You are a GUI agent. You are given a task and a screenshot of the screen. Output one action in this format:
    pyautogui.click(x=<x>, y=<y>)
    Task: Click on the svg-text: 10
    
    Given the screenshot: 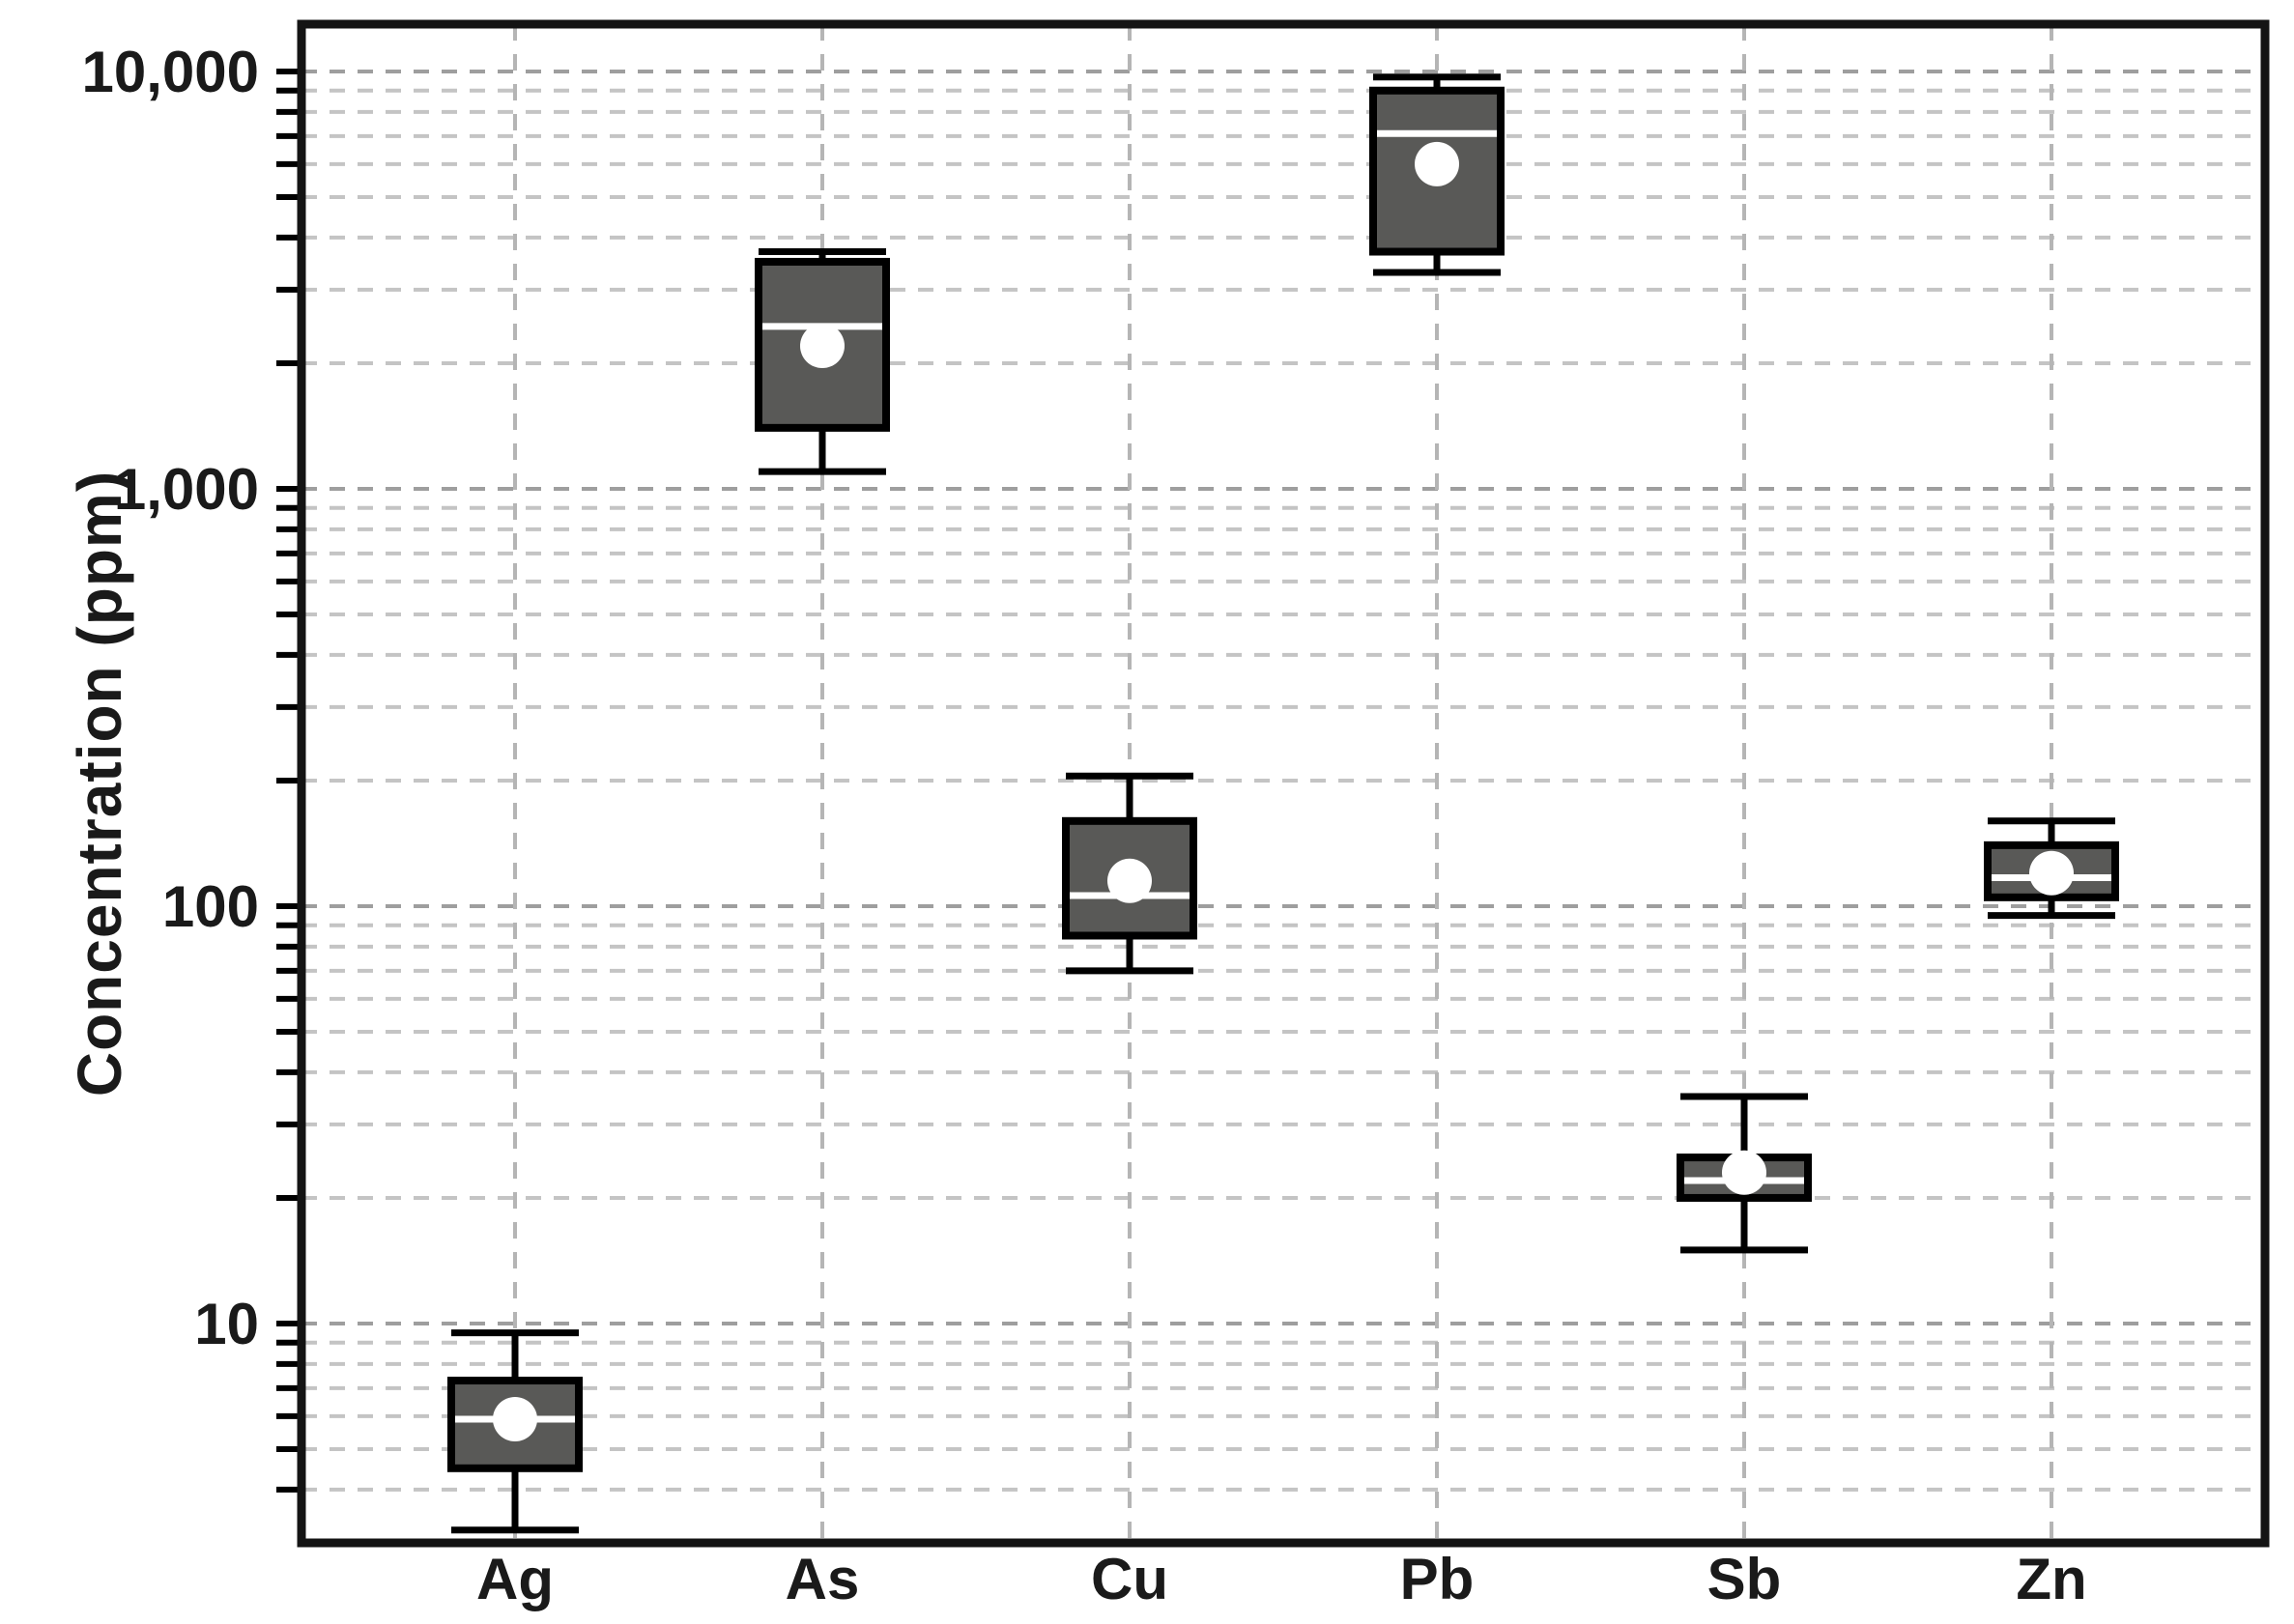 What is the action you would take?
    pyautogui.click(x=226, y=1324)
    